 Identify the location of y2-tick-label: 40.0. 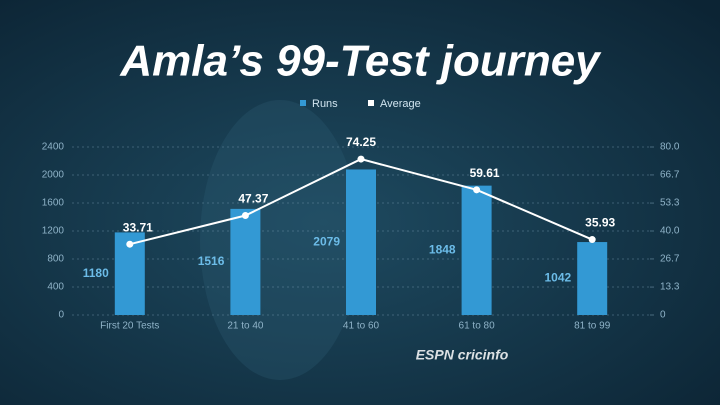
(670, 231).